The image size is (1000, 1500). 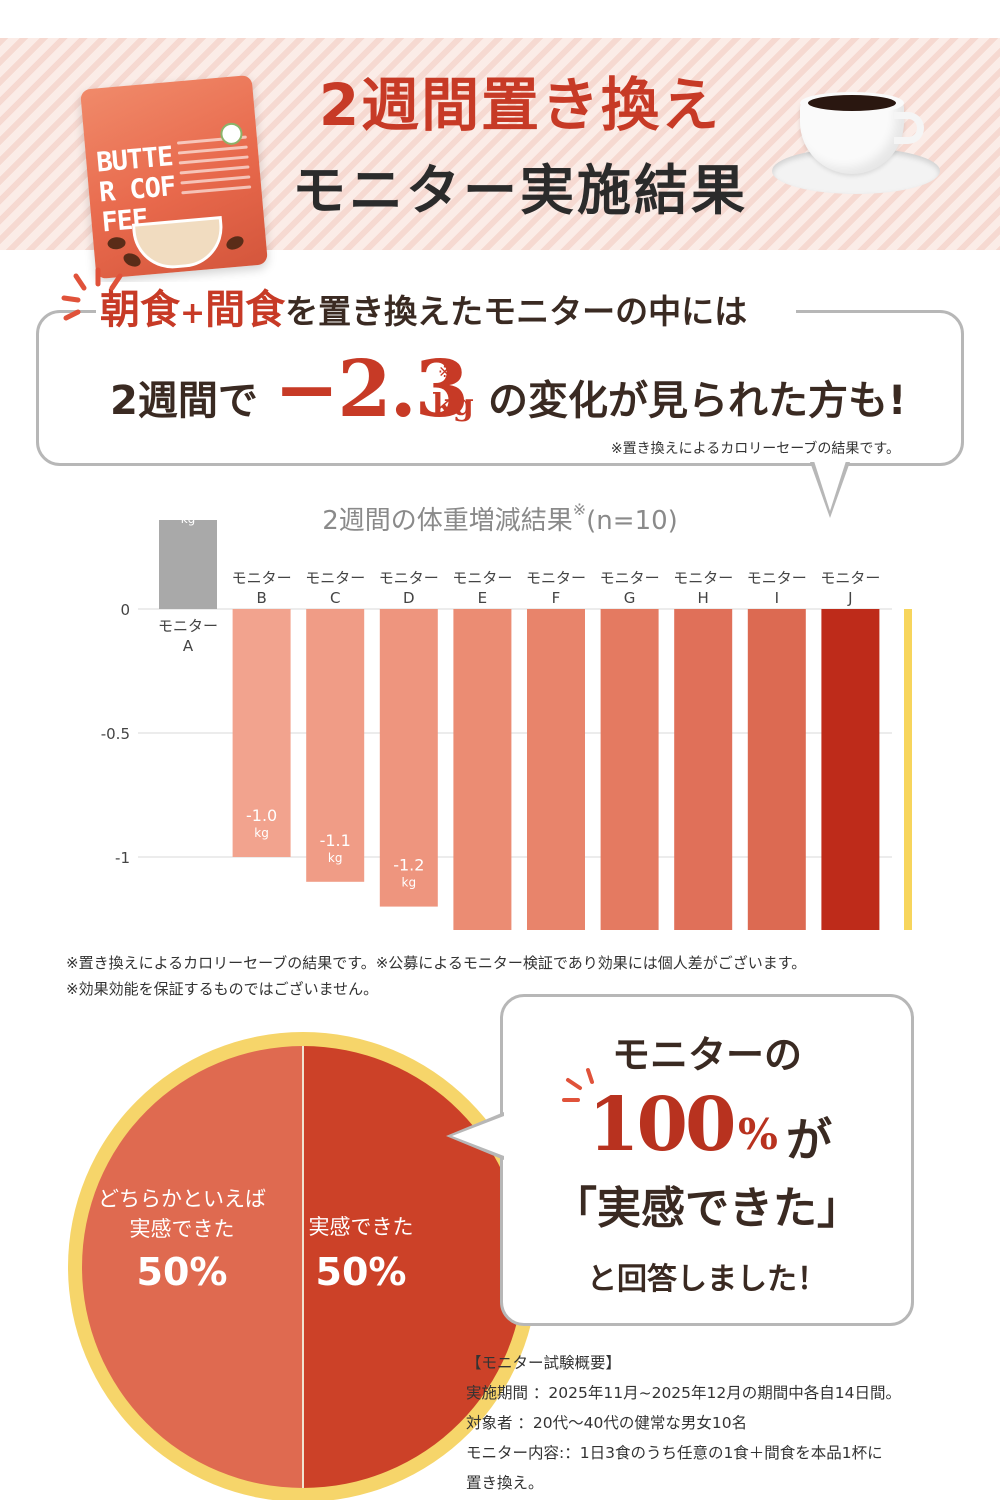 I want to click on burst-icon, so click(x=92, y=294).